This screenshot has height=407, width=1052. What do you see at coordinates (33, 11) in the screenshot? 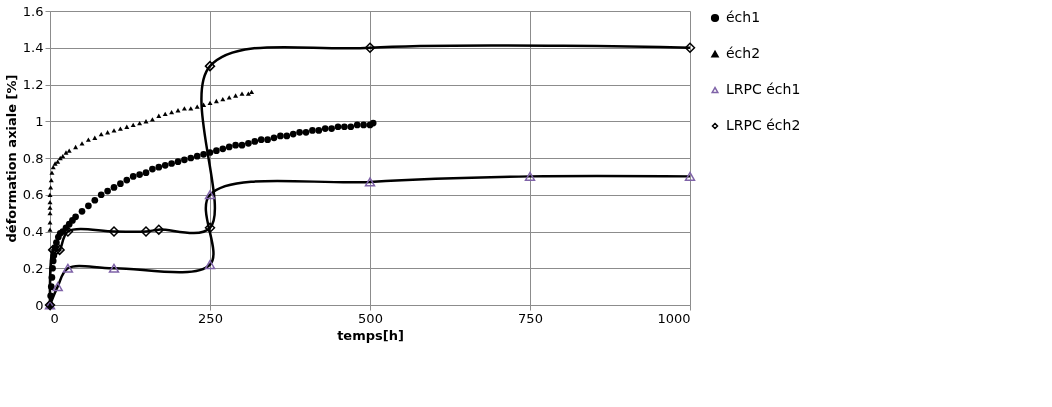
I see `y-tick-label: 1.6` at bounding box center [33, 11].